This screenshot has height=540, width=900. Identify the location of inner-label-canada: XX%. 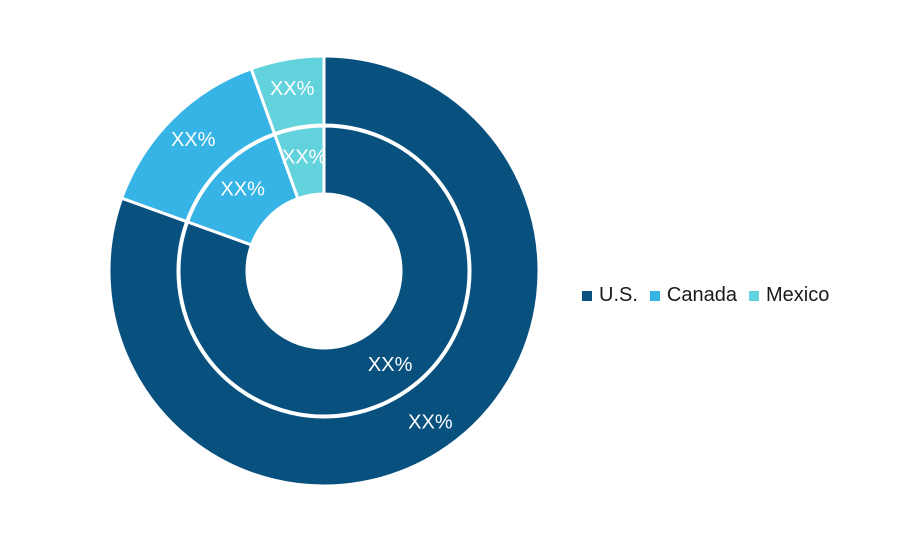
(242, 190).